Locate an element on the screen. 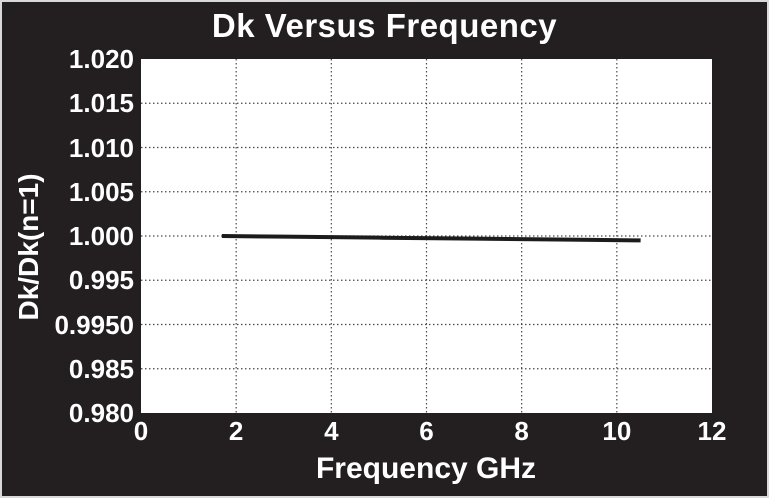 The image size is (769, 498). x-tick-label: 2 is located at coordinates (236, 431).